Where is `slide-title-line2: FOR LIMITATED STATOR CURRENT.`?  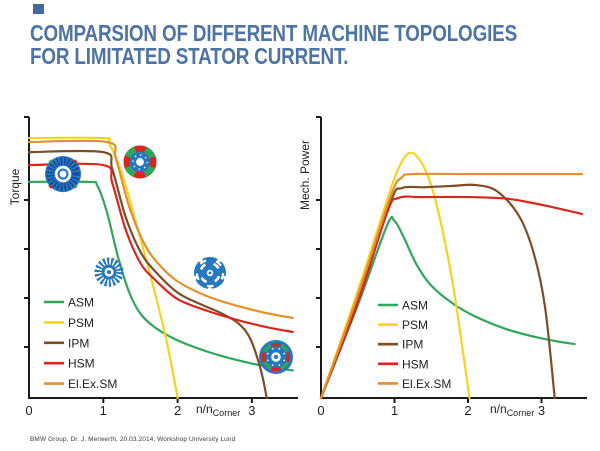 slide-title-line2: FOR LIMITATED STATOR CURRENT. is located at coordinates (189, 56).